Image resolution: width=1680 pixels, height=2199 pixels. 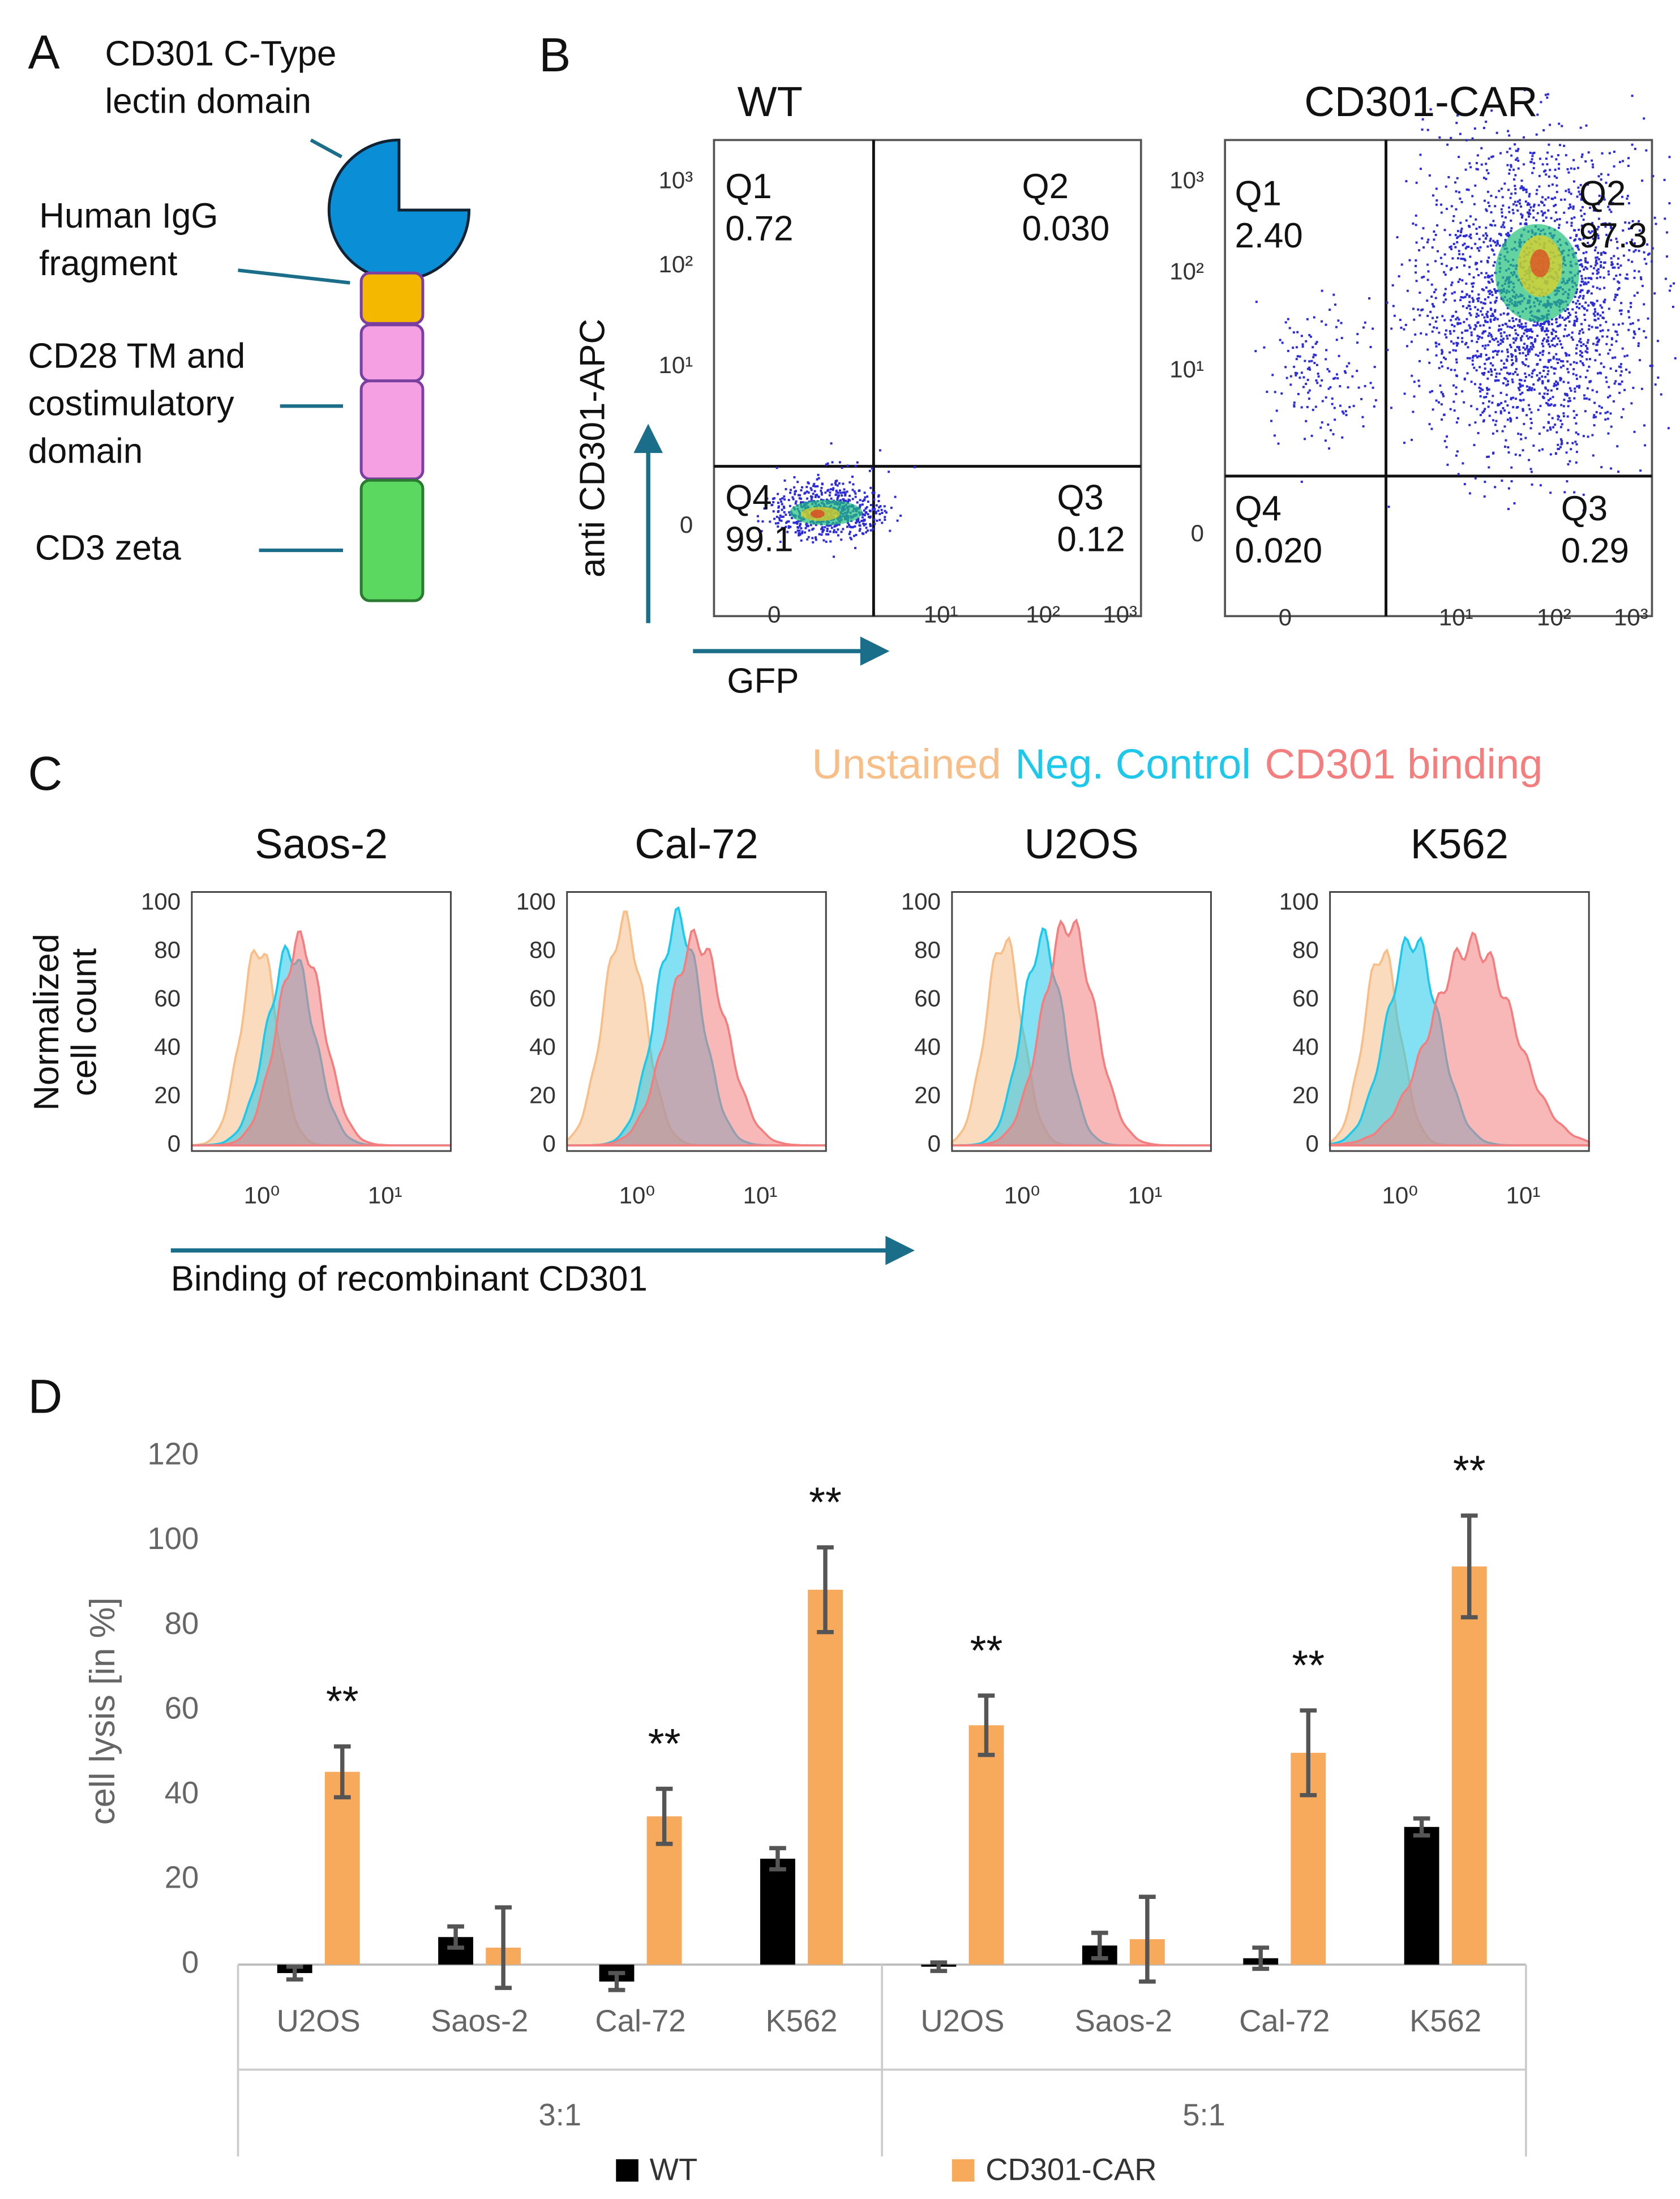 What do you see at coordinates (759, 540) in the screenshot?
I see `quadrant-value: 99.1` at bounding box center [759, 540].